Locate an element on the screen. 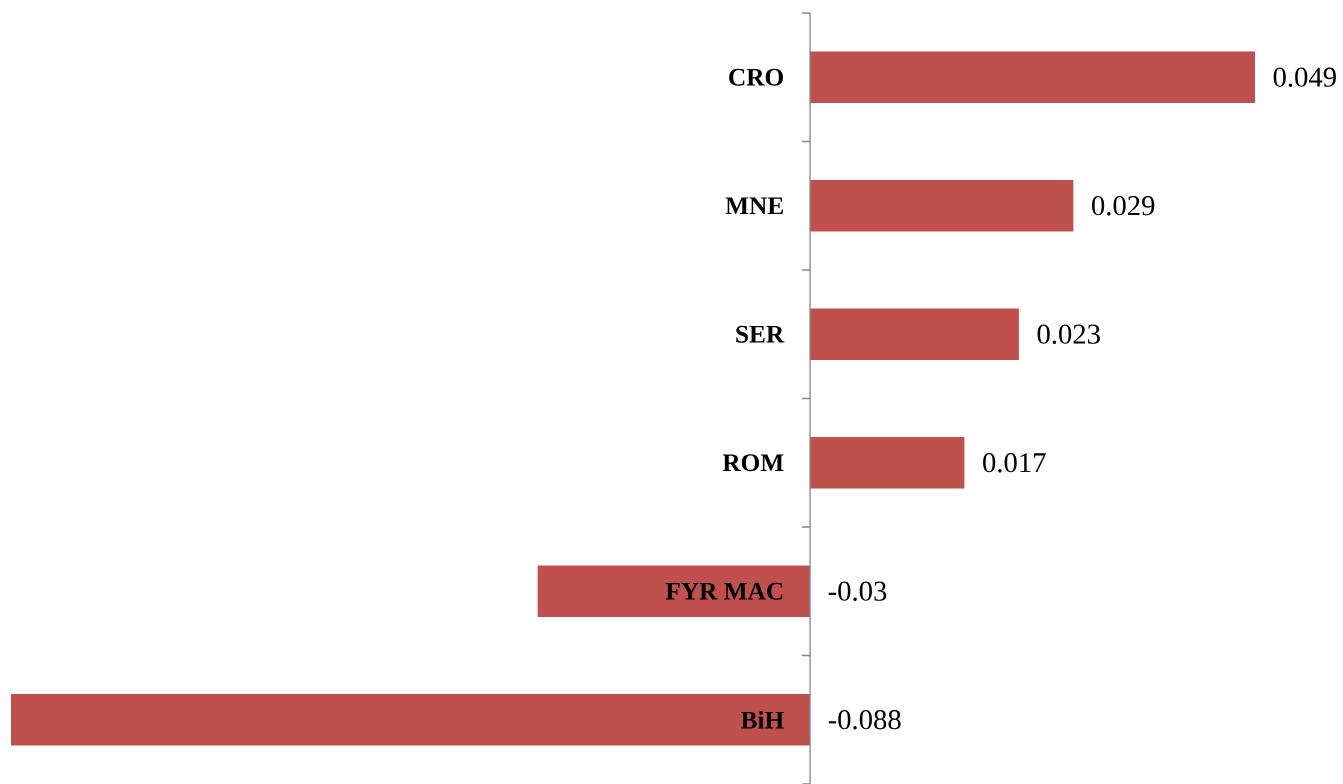 This screenshot has height=784, width=1343. y-tick-label: CRO is located at coordinates (756, 77).